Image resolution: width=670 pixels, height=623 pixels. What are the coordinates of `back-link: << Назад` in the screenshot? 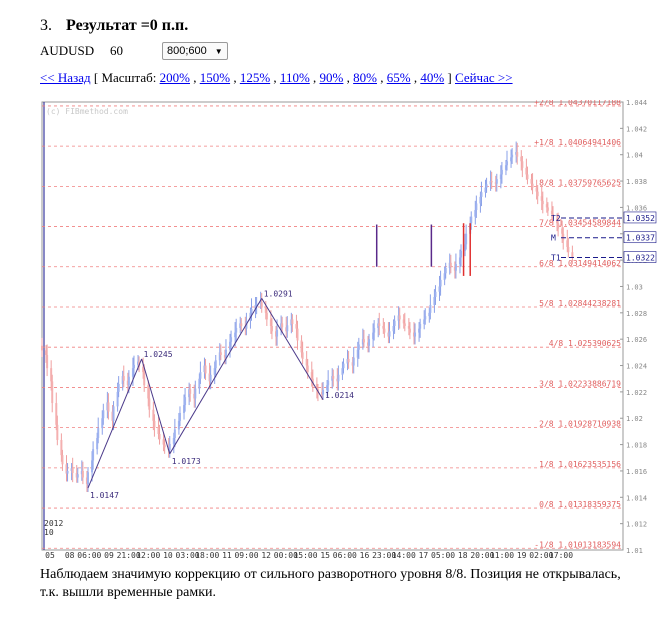 It's located at (65, 77).